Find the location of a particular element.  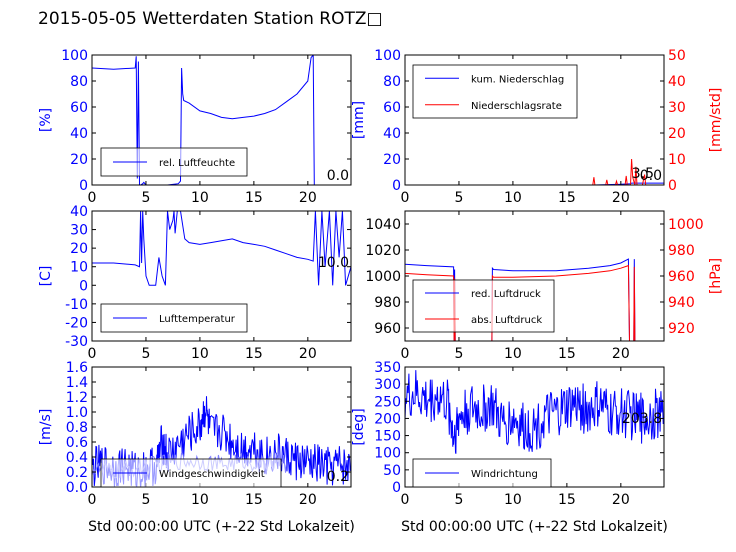

y-tick-label: 80 is located at coordinates (79, 82).